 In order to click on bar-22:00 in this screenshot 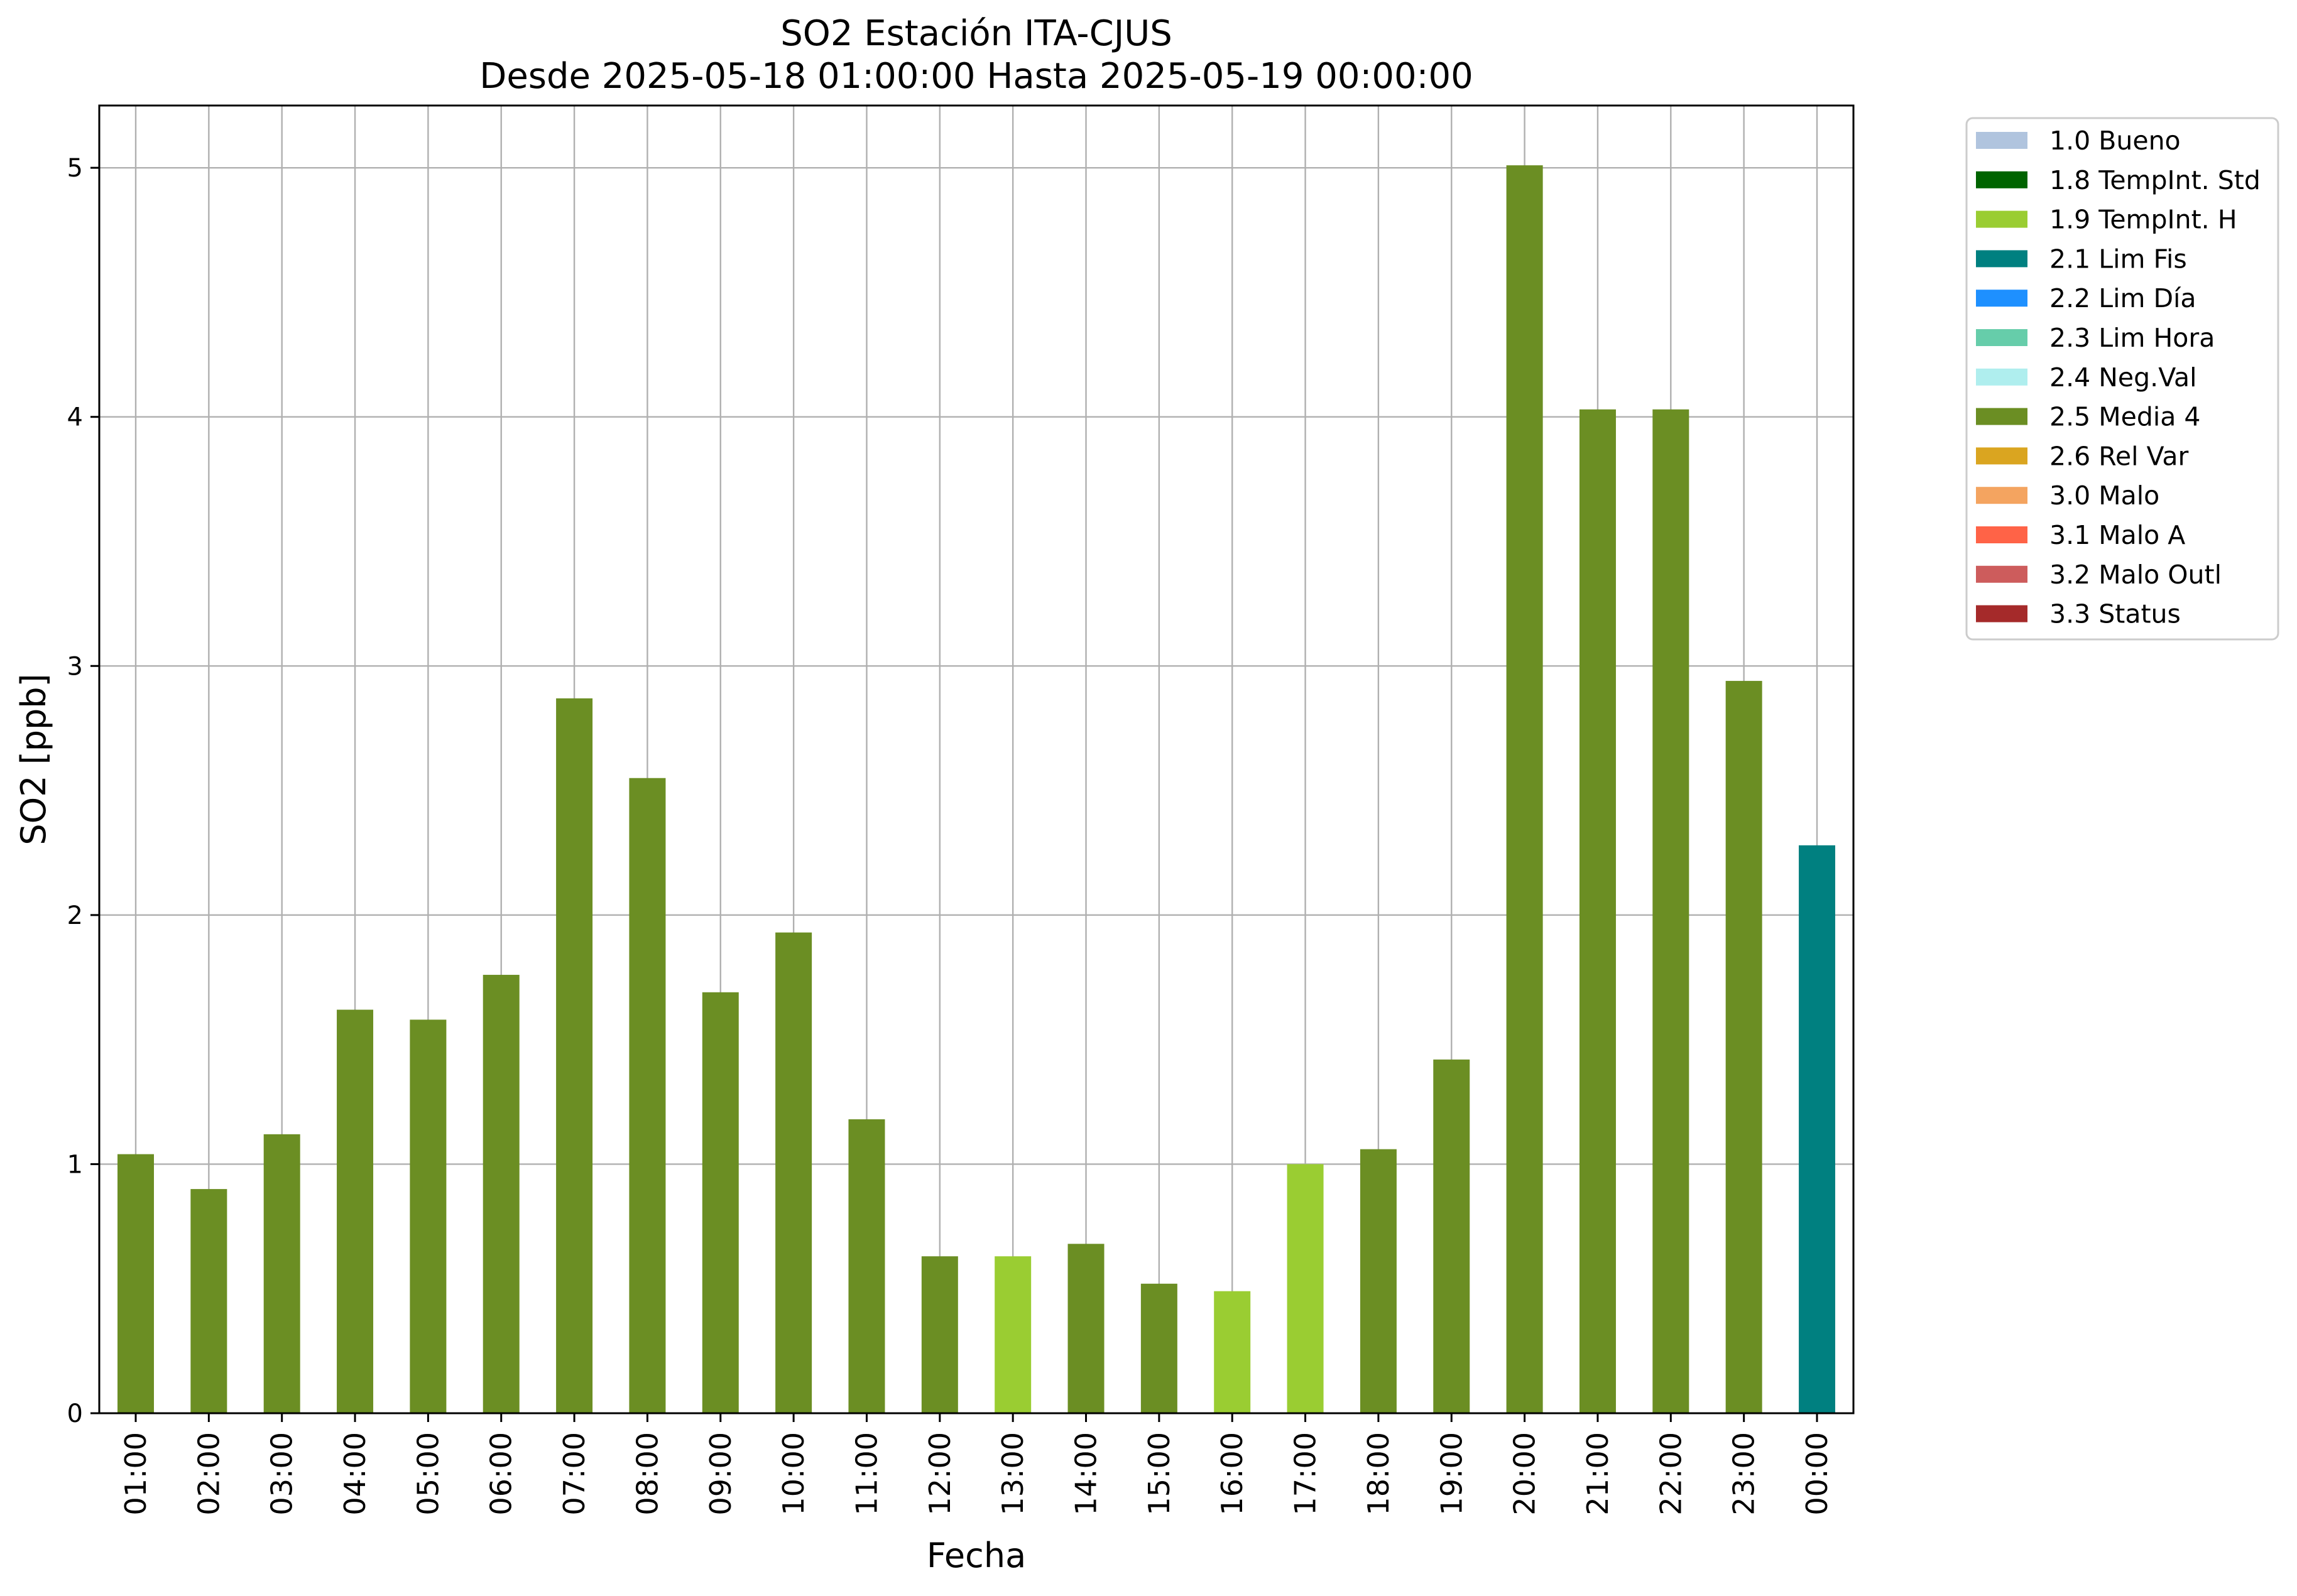, I will do `click(1670, 911)`.